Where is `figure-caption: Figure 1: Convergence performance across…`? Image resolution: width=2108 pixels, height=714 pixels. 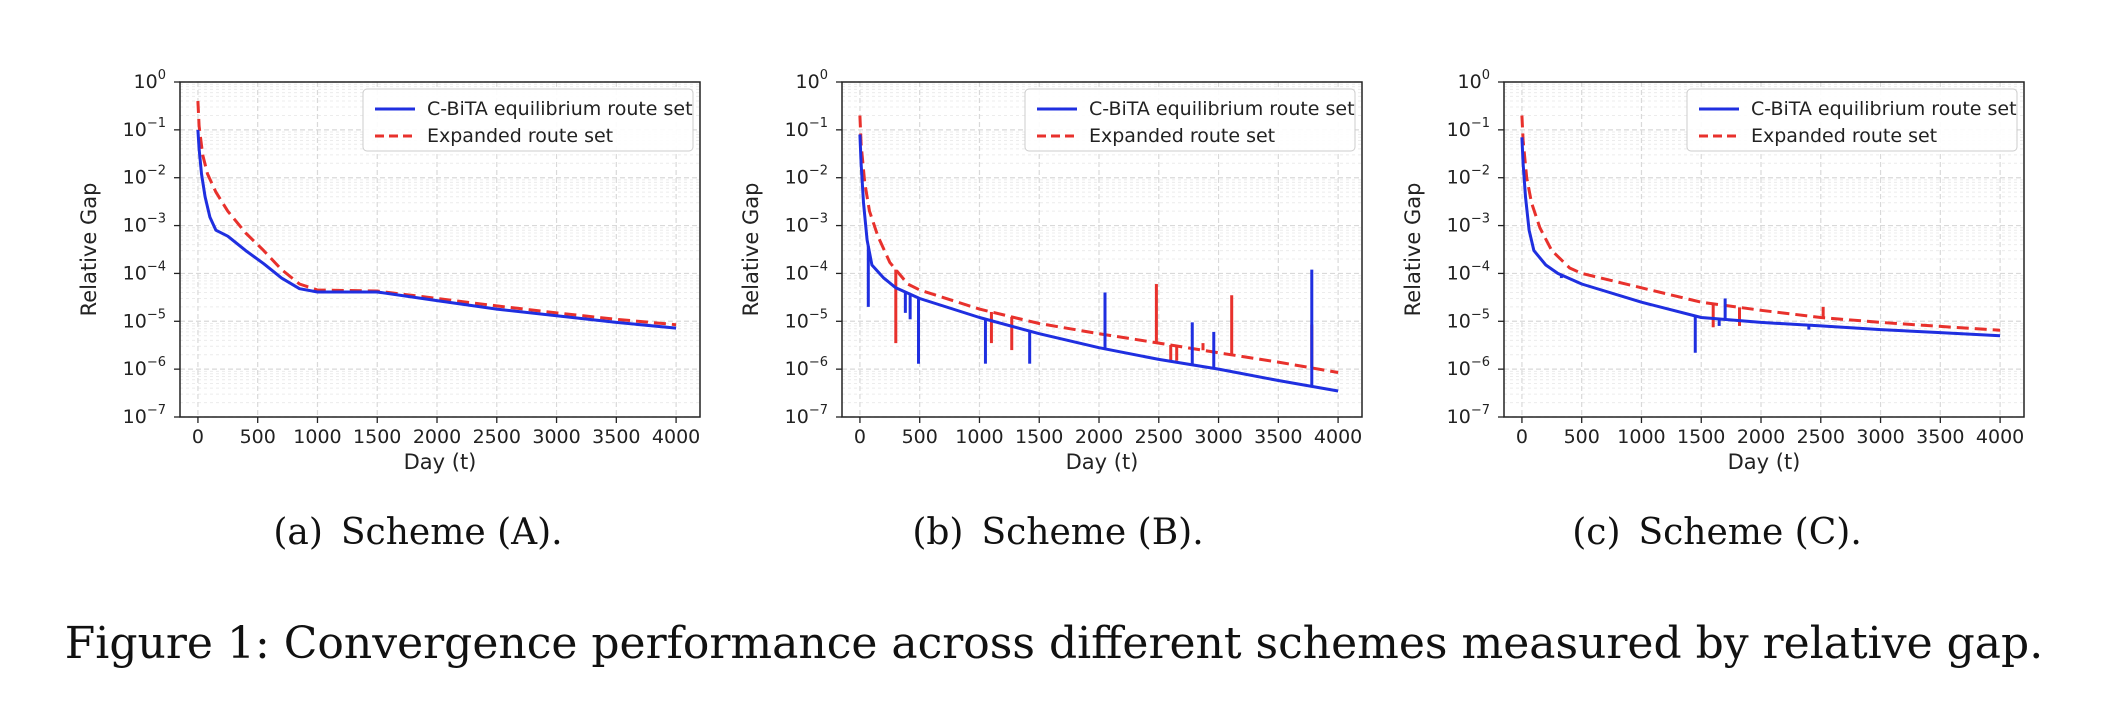
figure-caption: Figure 1: Convergence performance across… is located at coordinates (1054, 643).